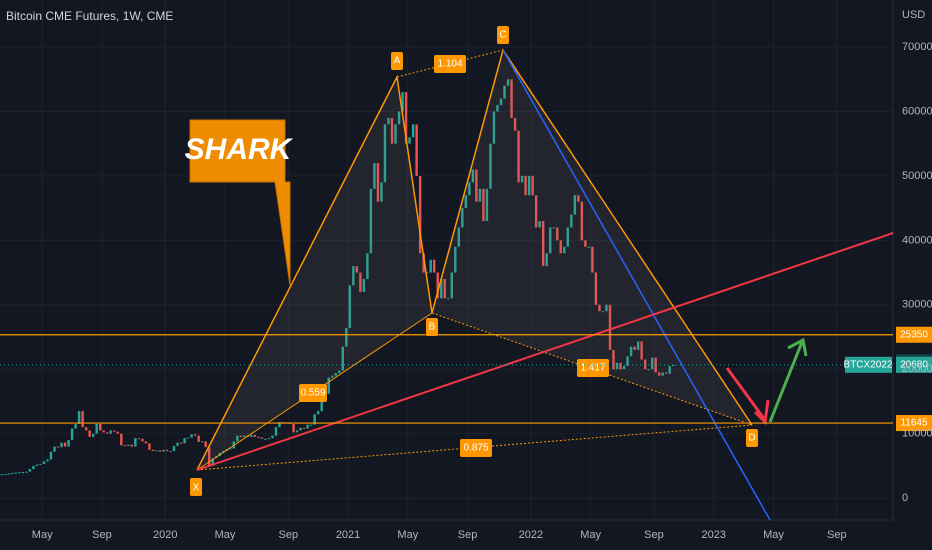  Describe the element at coordinates (917, 111) in the screenshot. I see `y-tick-label: 60000` at that location.